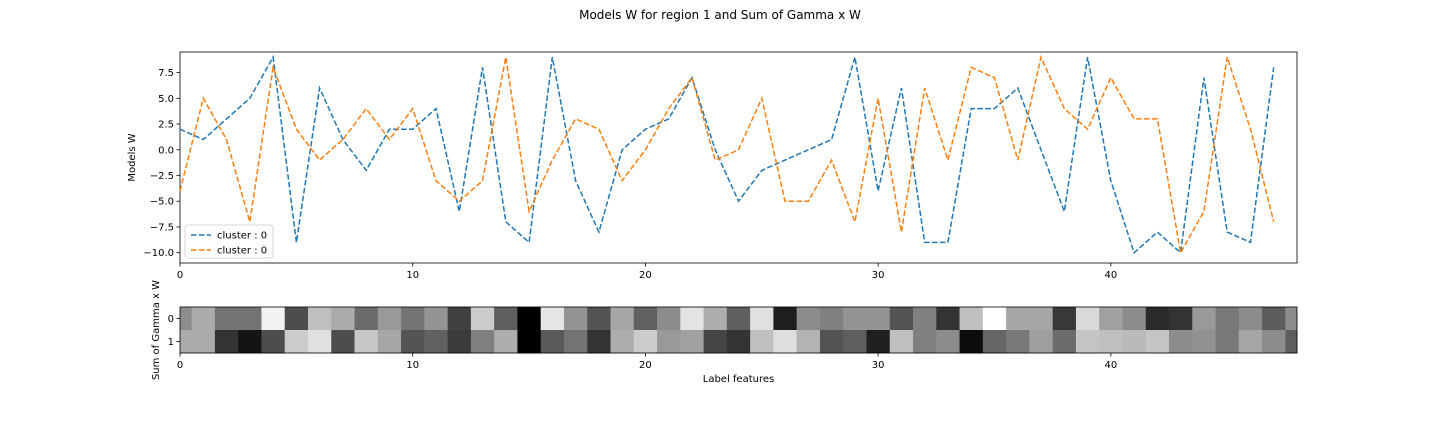 This screenshot has width=1440, height=432. What do you see at coordinates (1110, 365) in the screenshot?
I see `heatmap-x-tick-label: 40` at bounding box center [1110, 365].